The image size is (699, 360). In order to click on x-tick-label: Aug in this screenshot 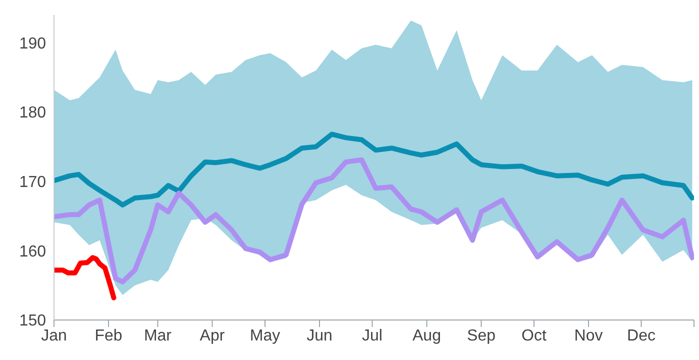, I will do `click(426, 335)`.